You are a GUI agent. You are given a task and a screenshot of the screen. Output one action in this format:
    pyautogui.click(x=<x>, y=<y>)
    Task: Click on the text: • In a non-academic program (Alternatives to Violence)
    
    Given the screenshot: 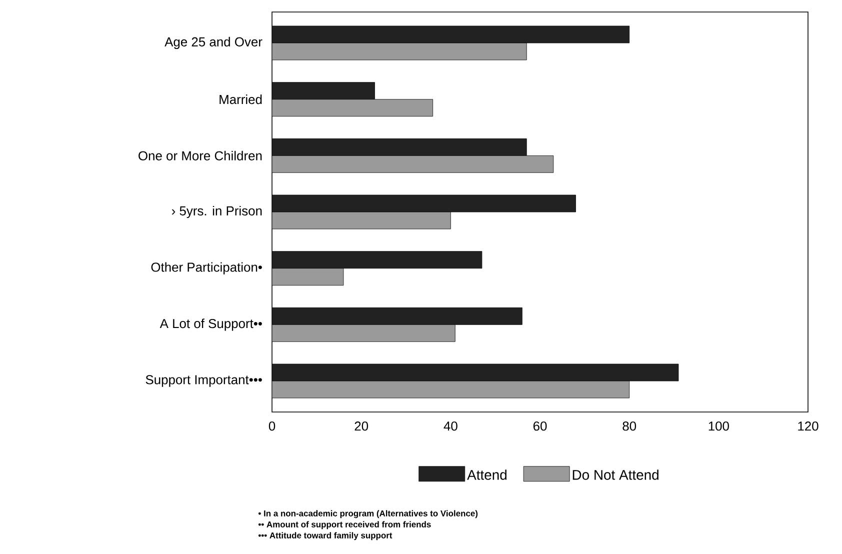 What is the action you would take?
    pyautogui.click(x=368, y=514)
    